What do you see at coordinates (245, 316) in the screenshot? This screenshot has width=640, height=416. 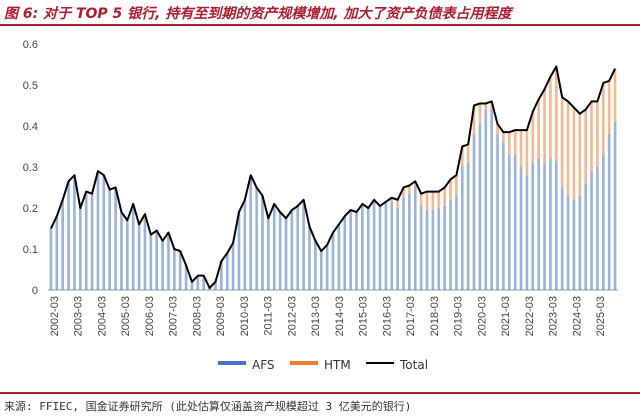 I see `x-tick-label: 2010-03` at bounding box center [245, 316].